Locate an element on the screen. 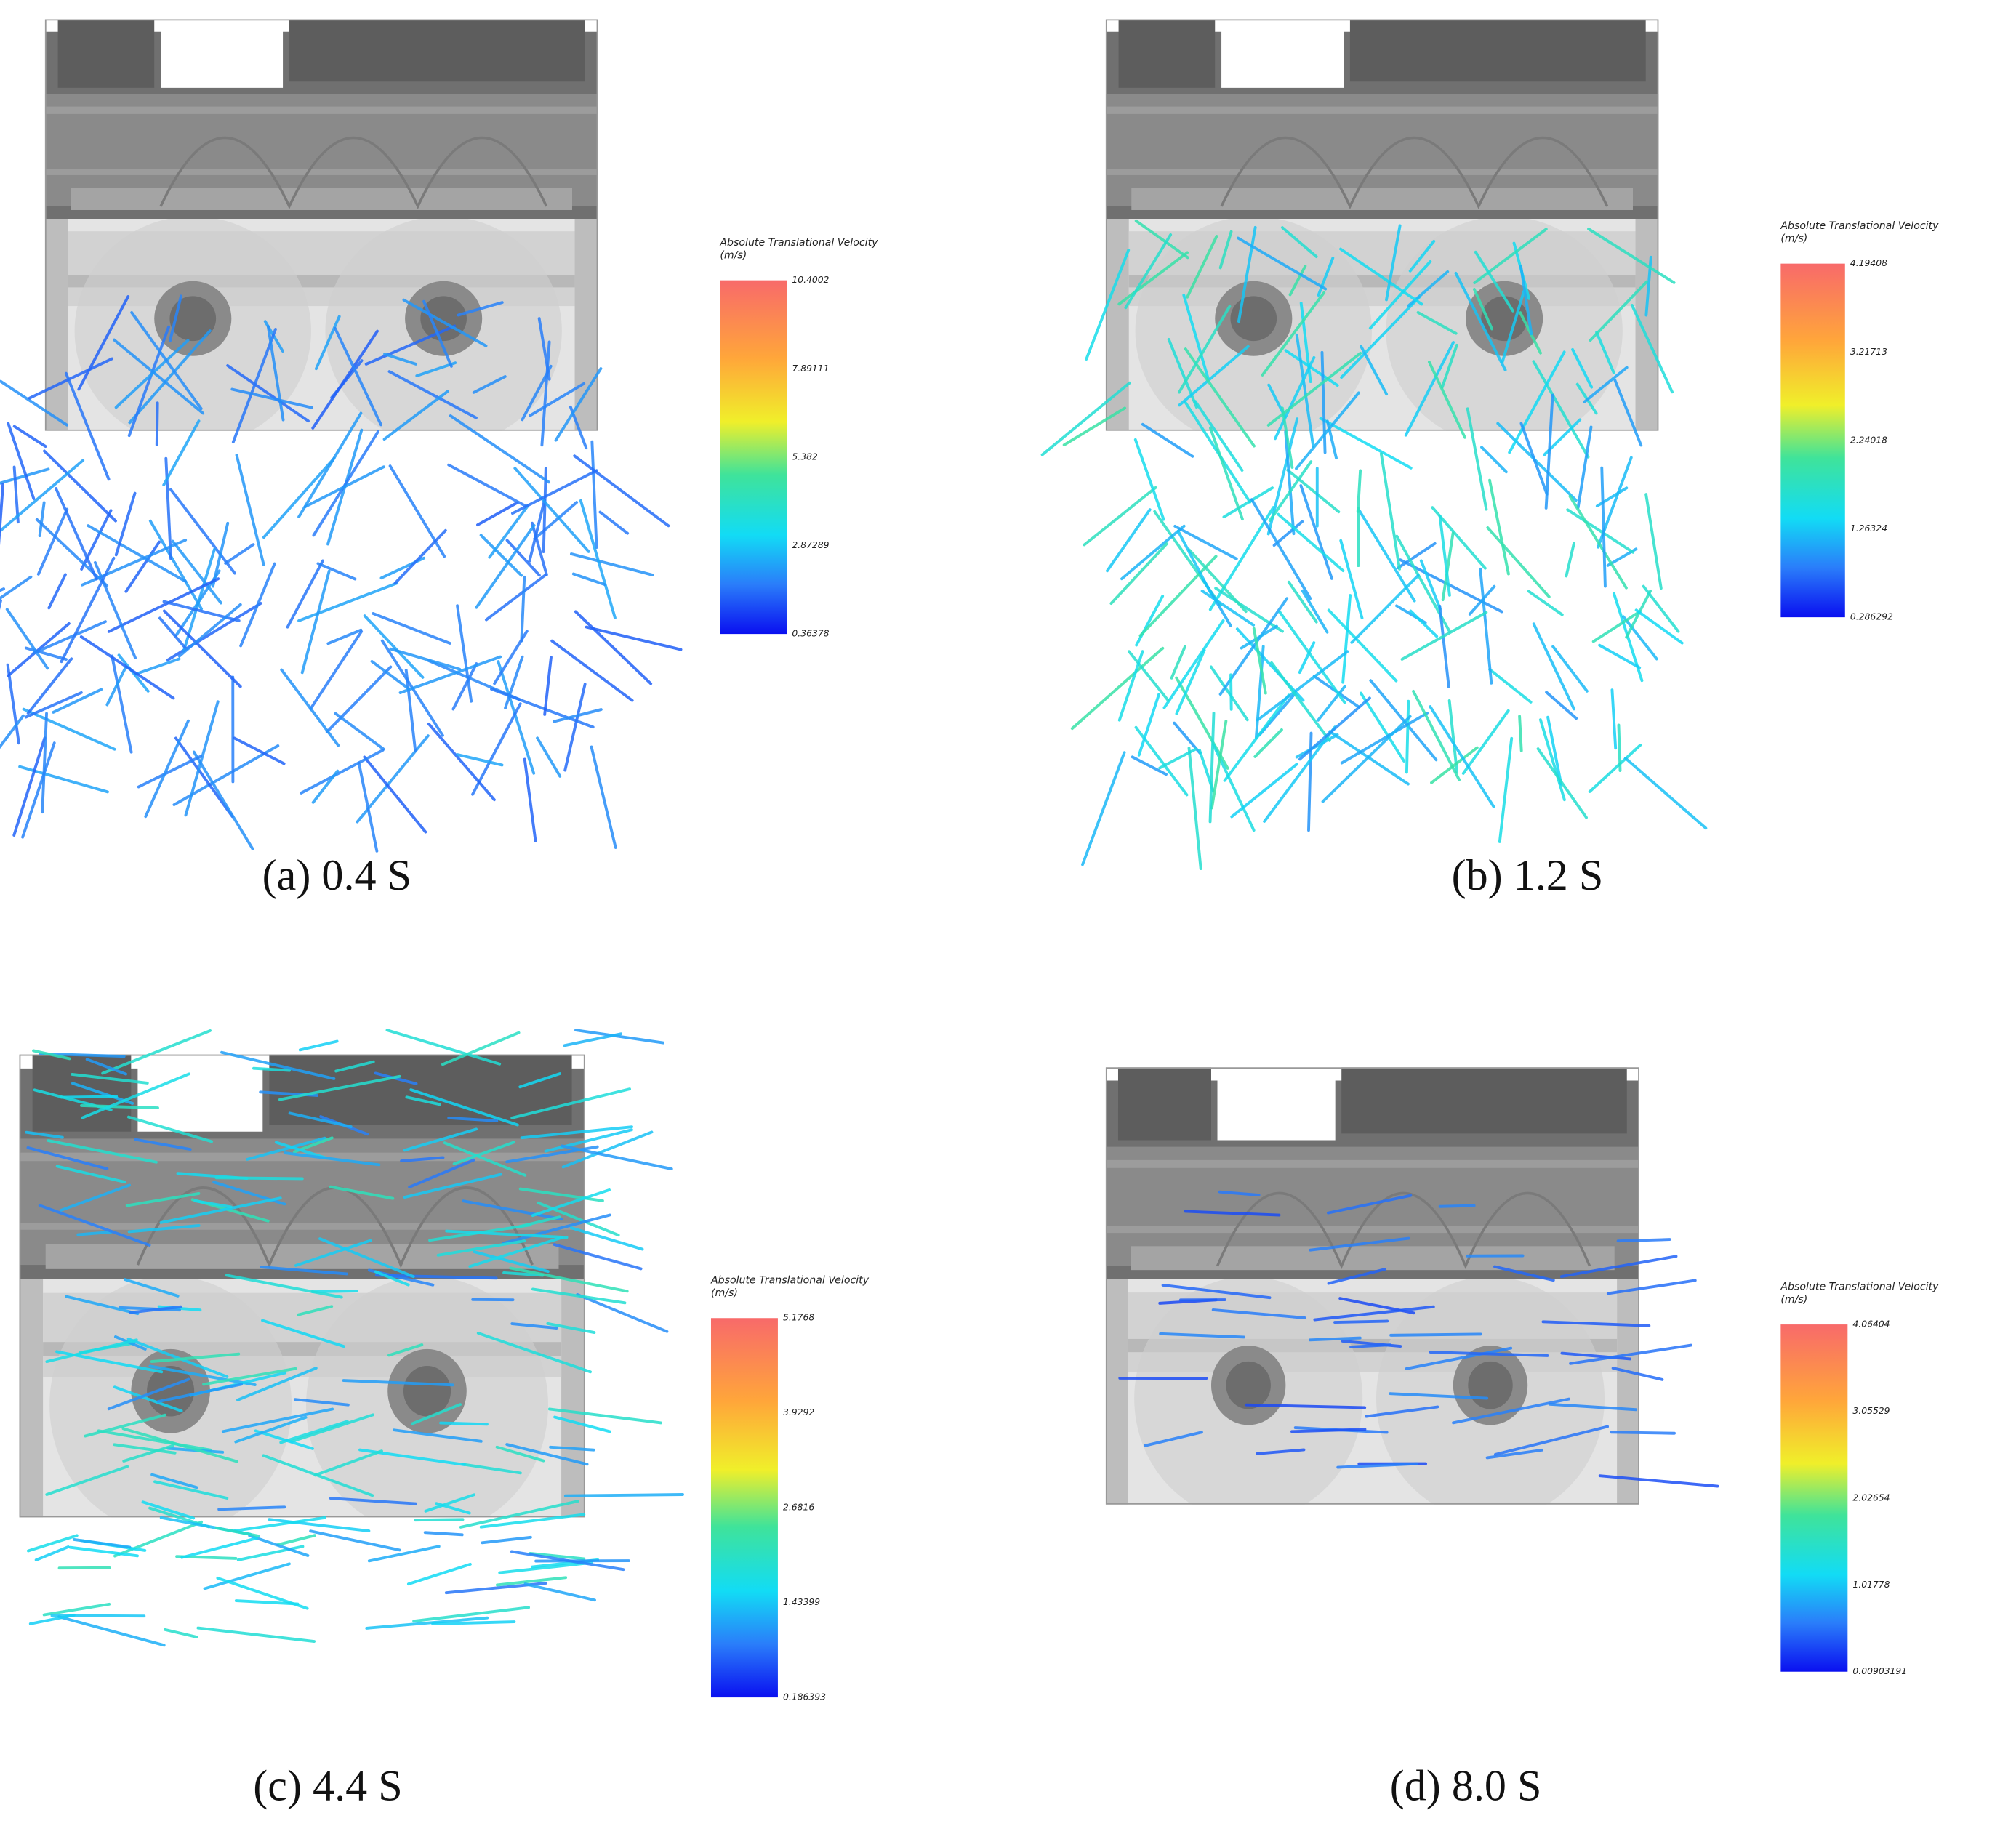 This screenshot has width=2016, height=1826. colorbar-tick-label: 4.06404 is located at coordinates (1871, 1324).